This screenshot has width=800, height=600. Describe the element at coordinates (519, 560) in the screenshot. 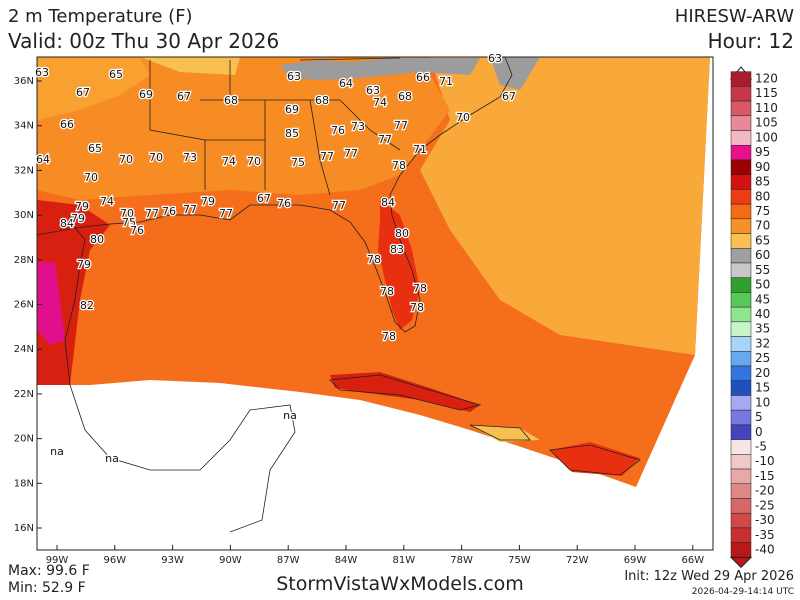

I see `lon-label: 75W` at that location.